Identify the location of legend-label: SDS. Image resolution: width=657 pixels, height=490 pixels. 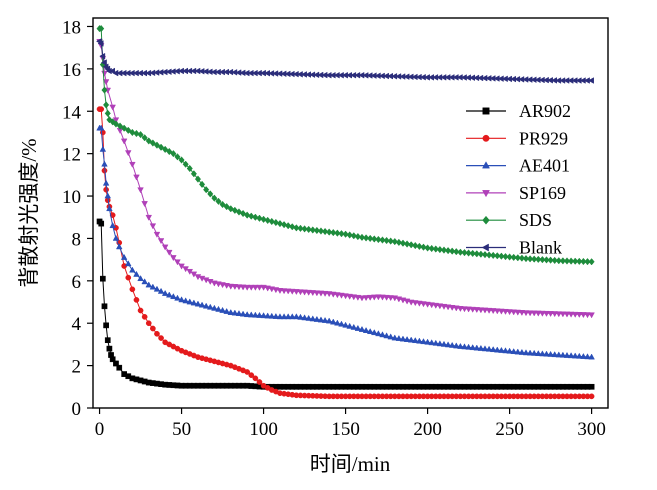
(535, 220).